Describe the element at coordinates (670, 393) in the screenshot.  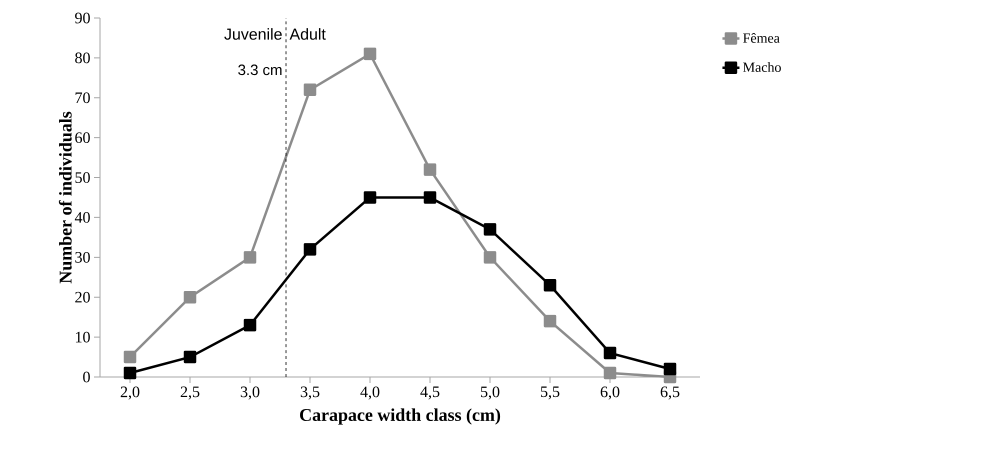
I see `x-tick-label: 6,5` at that location.